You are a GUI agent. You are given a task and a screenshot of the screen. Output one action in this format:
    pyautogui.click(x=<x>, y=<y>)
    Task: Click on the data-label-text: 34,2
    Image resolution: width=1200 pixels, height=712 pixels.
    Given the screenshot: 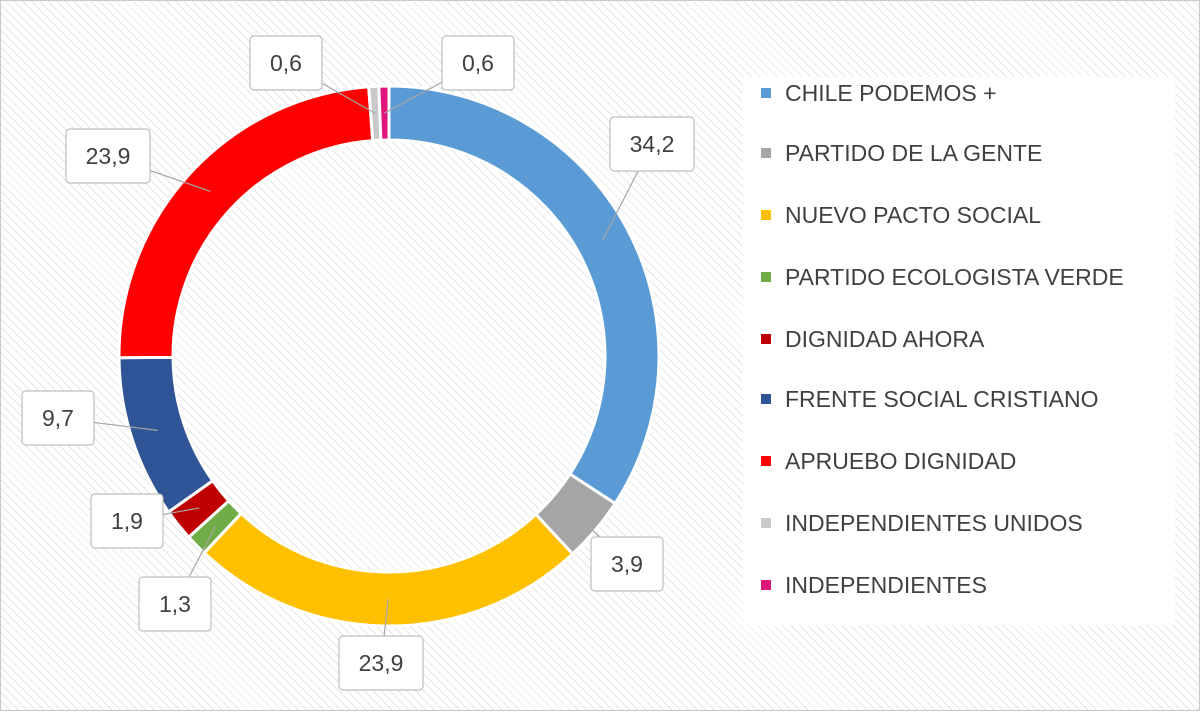 What is the action you would take?
    pyautogui.click(x=652, y=144)
    